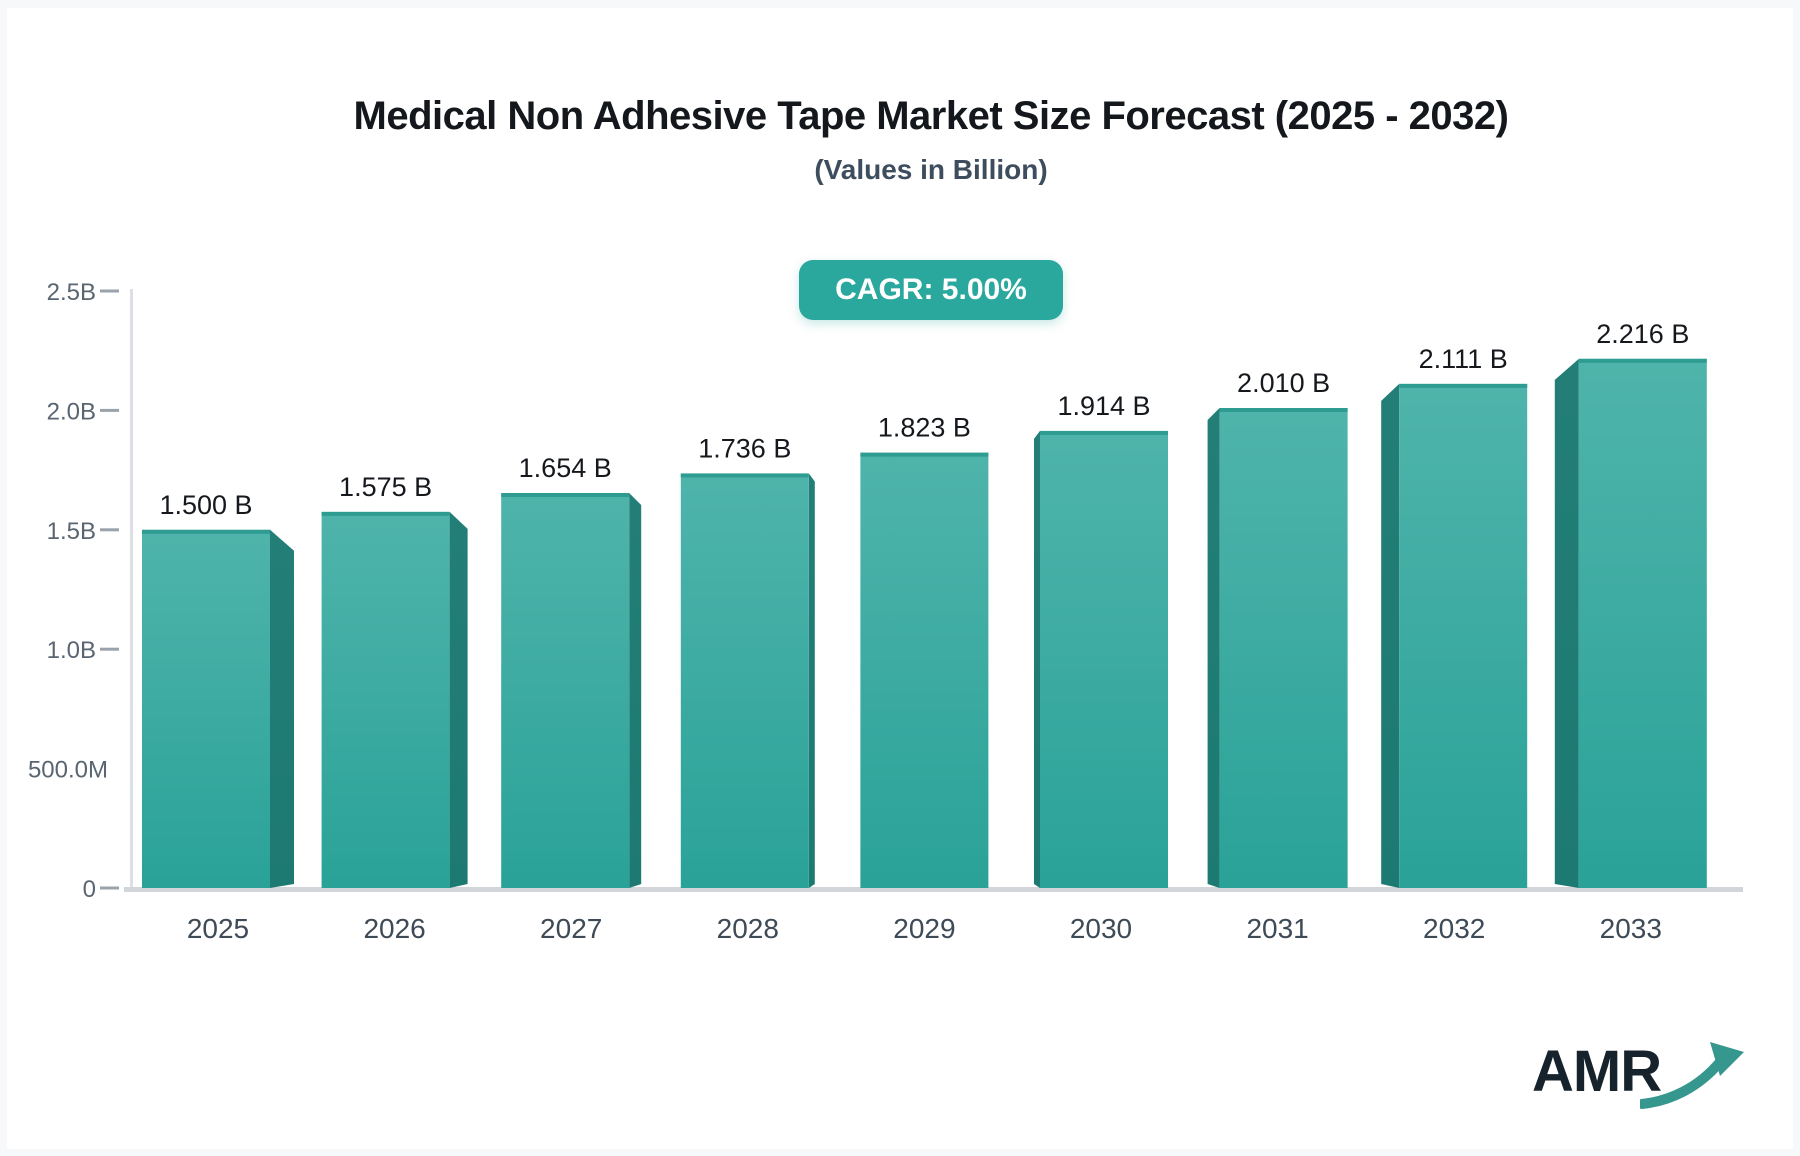  What do you see at coordinates (89, 889) in the screenshot?
I see `y-tick-label: 0` at bounding box center [89, 889].